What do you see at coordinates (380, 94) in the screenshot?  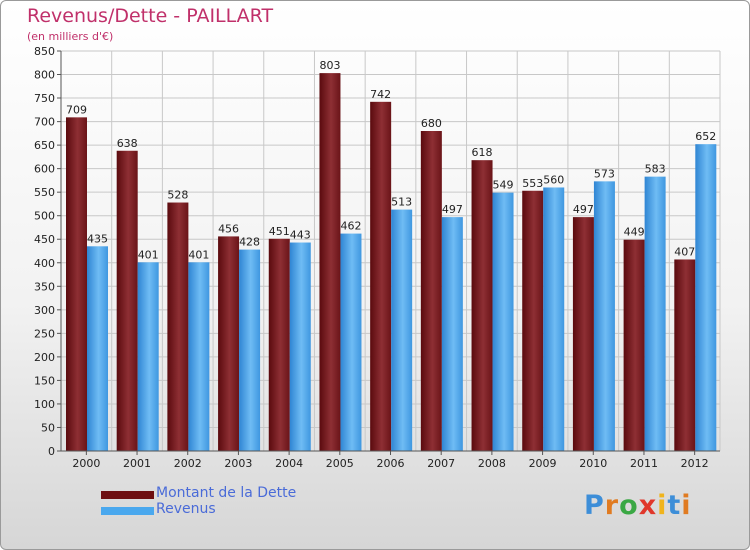 I see `data-label: 742` at bounding box center [380, 94].